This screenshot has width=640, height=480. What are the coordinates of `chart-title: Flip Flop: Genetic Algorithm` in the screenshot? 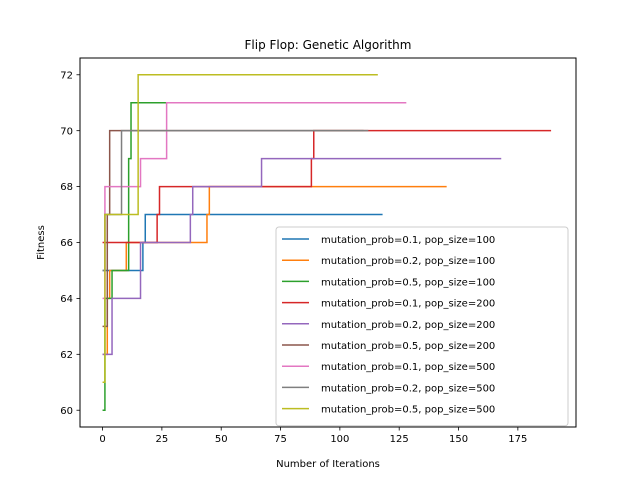 It's located at (328, 45).